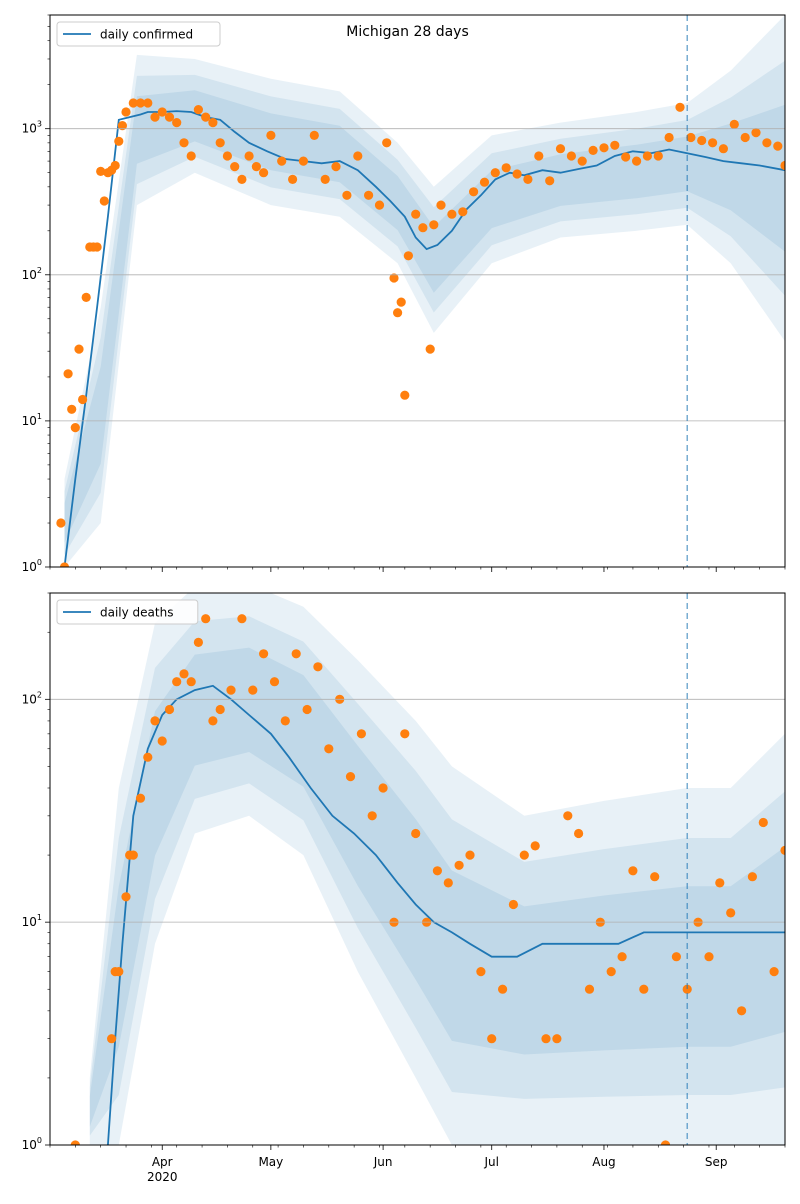  What do you see at coordinates (162, 1162) in the screenshot?
I see `x-tick-label: Apr` at bounding box center [162, 1162].